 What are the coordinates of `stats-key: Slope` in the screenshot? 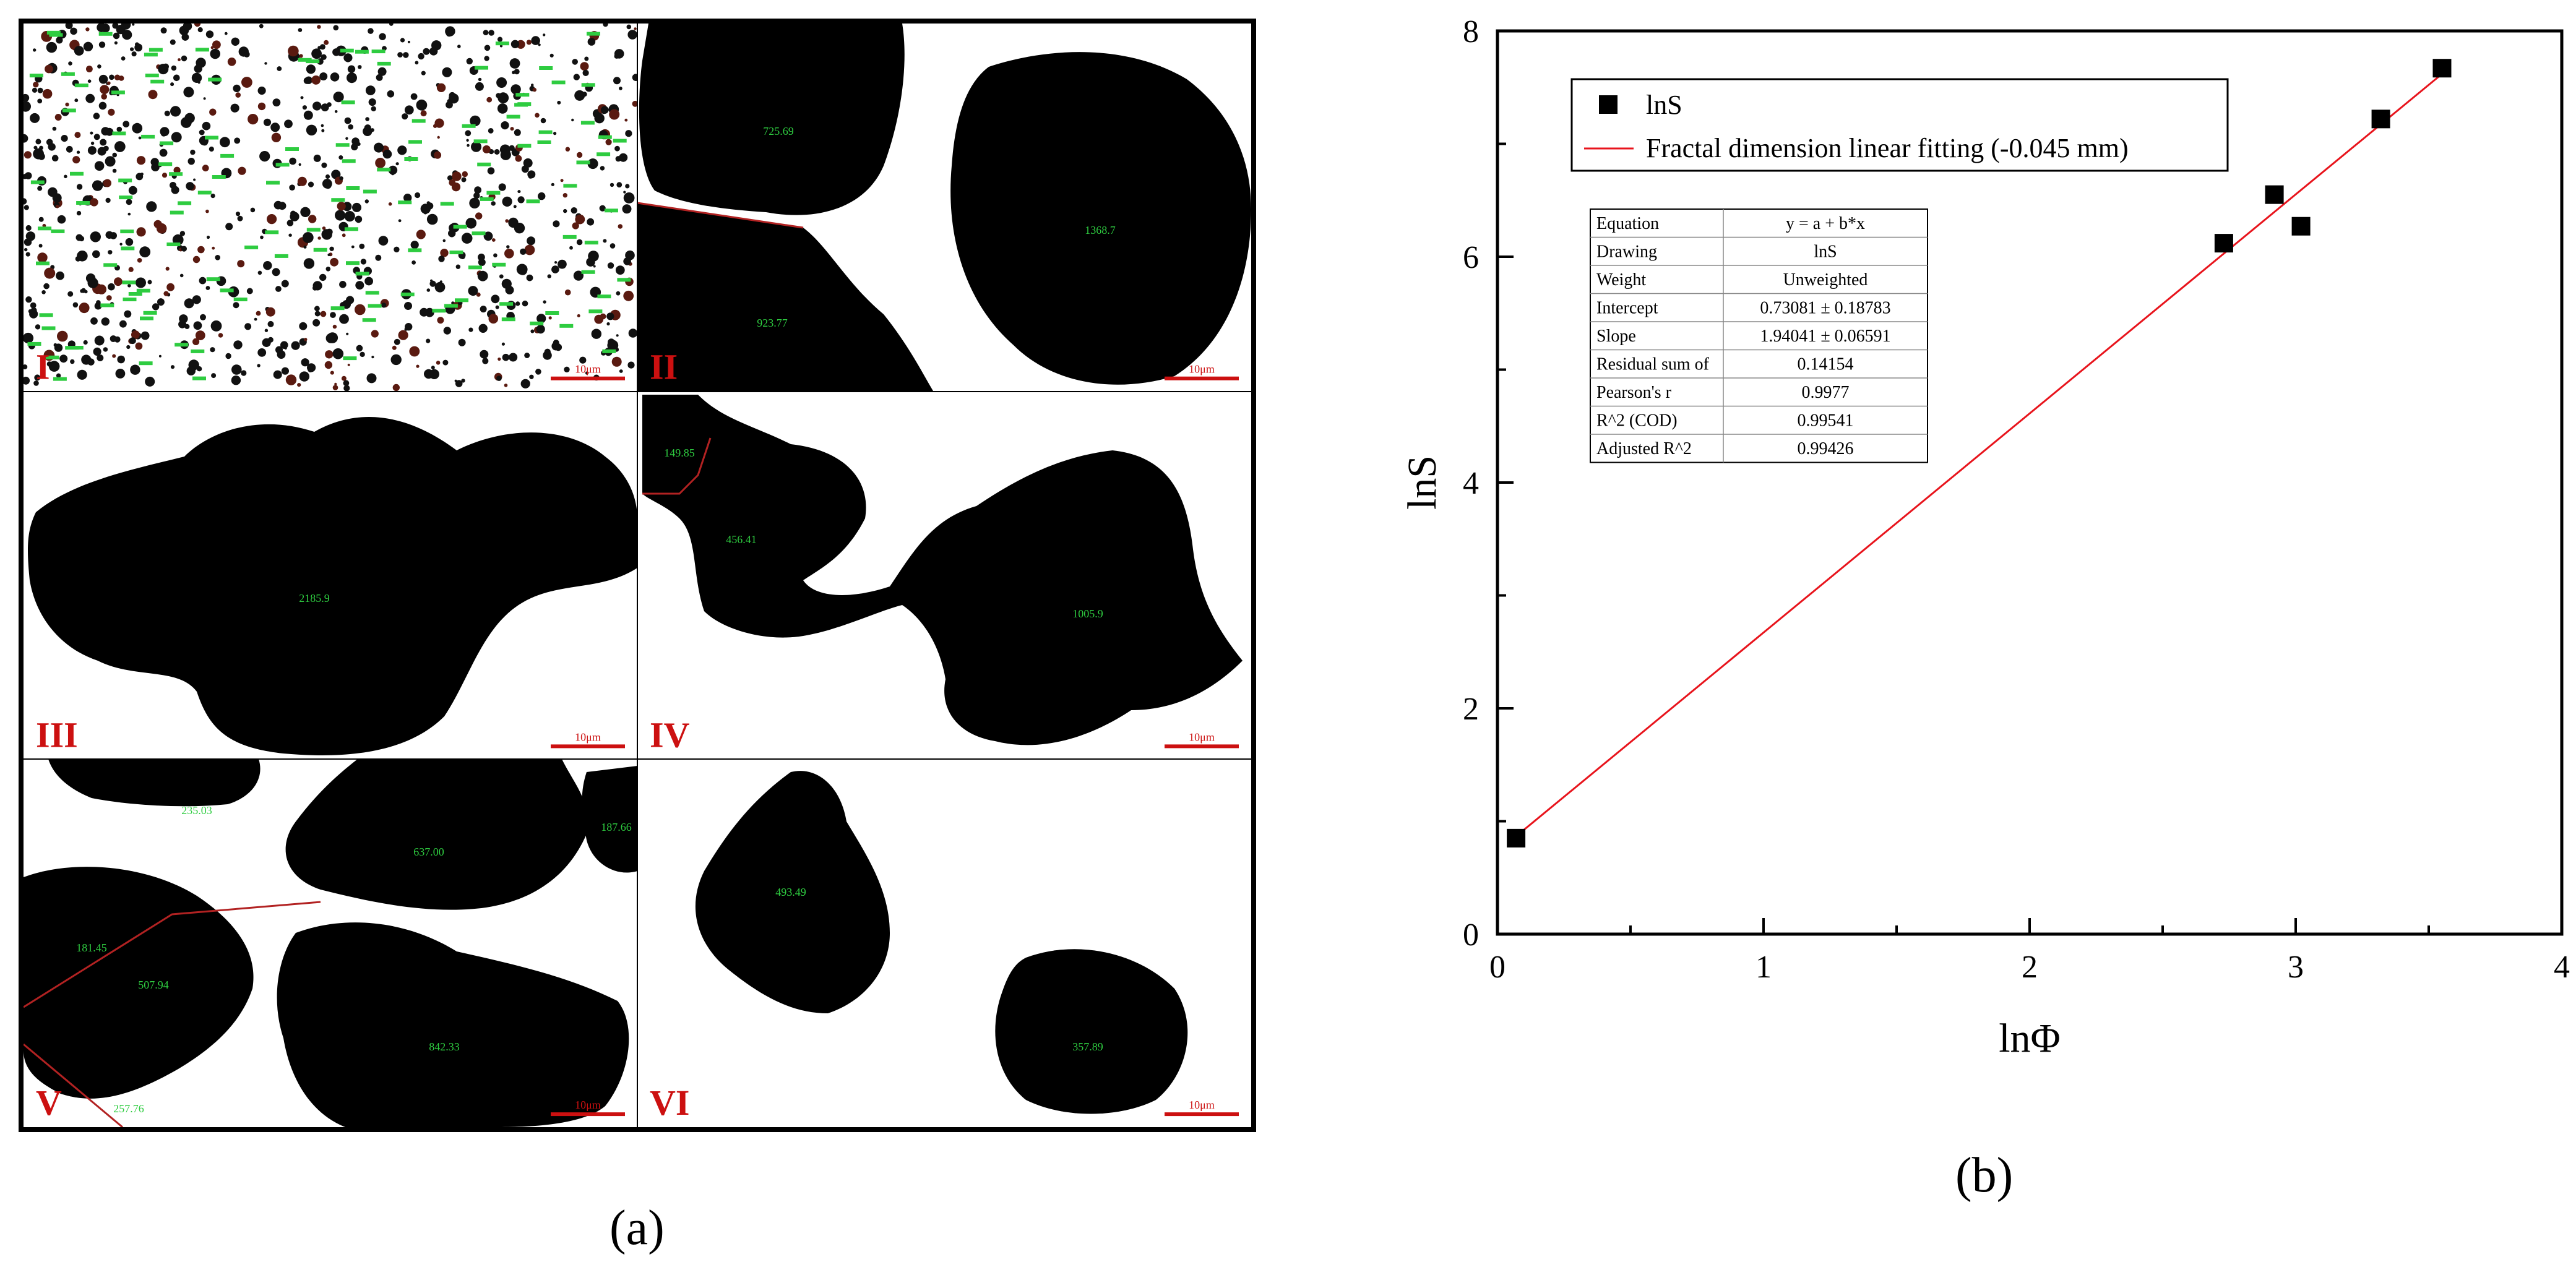 It's located at (1616, 337).